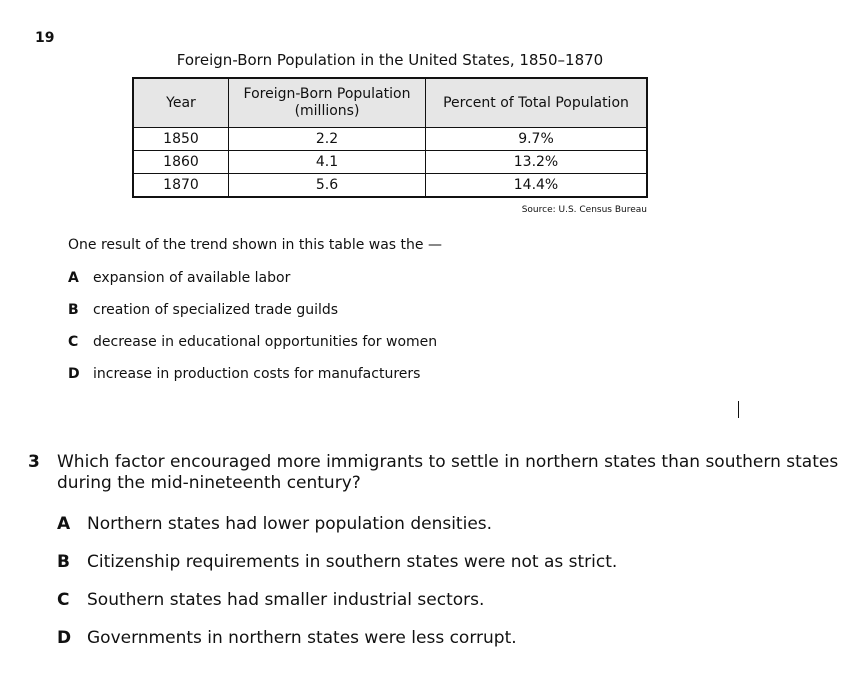 The width and height of the screenshot is (866, 692). I want to click on table-cell: 9.7%, so click(536, 139).